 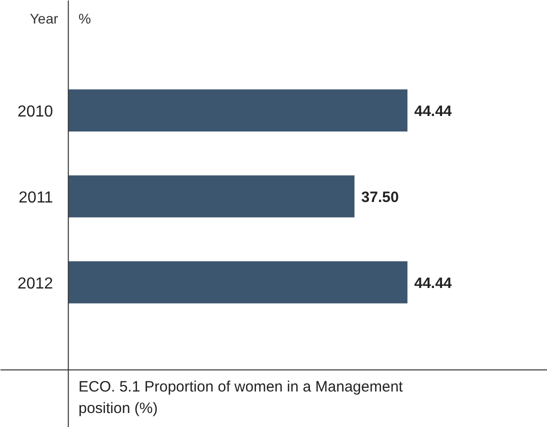 What do you see at coordinates (380, 197) in the screenshot?
I see `data-label: 37.50` at bounding box center [380, 197].